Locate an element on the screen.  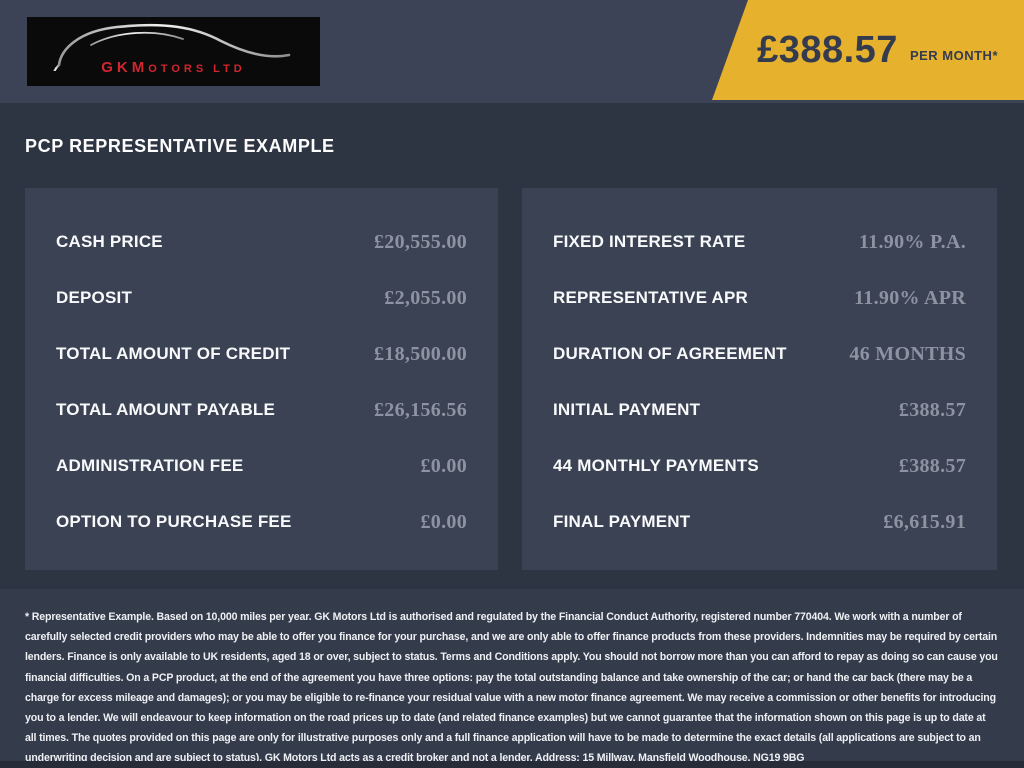
finance-row-duration: DURATION OF AGREEMENT 46 MONTHS is located at coordinates (759, 354).